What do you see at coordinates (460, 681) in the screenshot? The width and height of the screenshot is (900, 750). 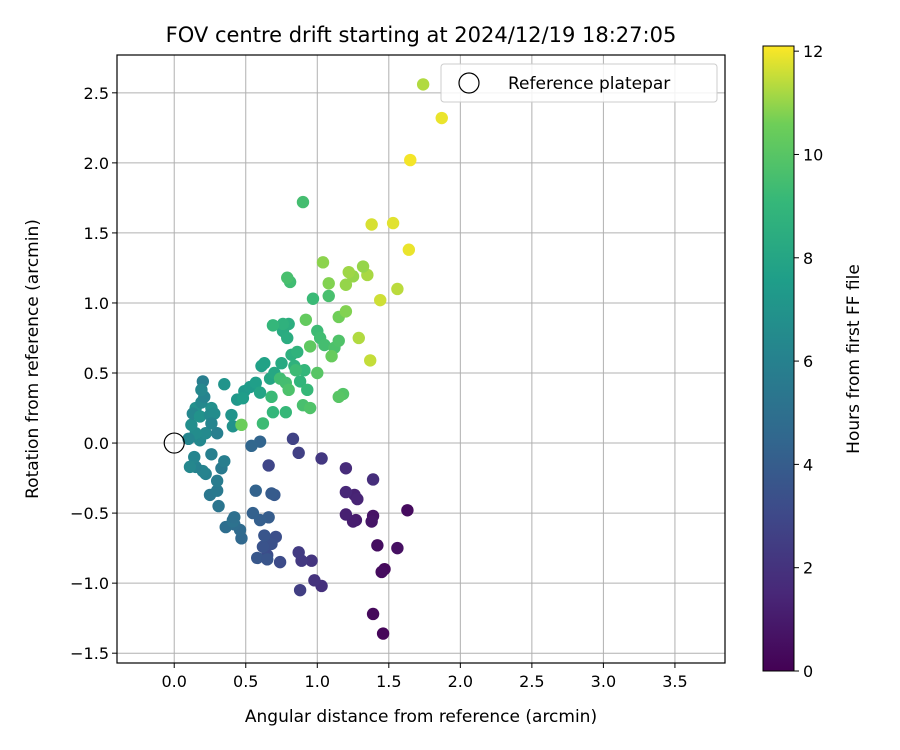 I see `x-tick-label: 2.0` at bounding box center [460, 681].